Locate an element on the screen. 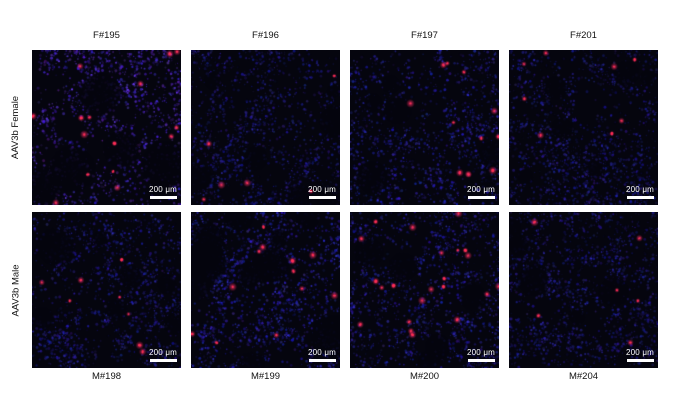 Image resolution: width=700 pixels, height=412 pixels. micrograph-canvas-m199 is located at coordinates (265, 290).